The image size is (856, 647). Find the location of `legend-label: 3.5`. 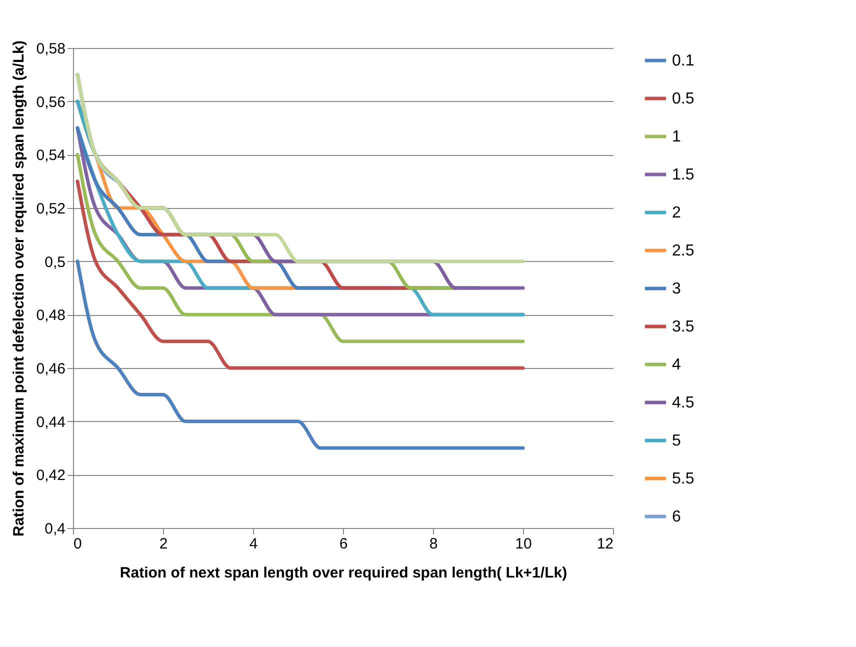

legend-label: 3.5 is located at coordinates (683, 327).